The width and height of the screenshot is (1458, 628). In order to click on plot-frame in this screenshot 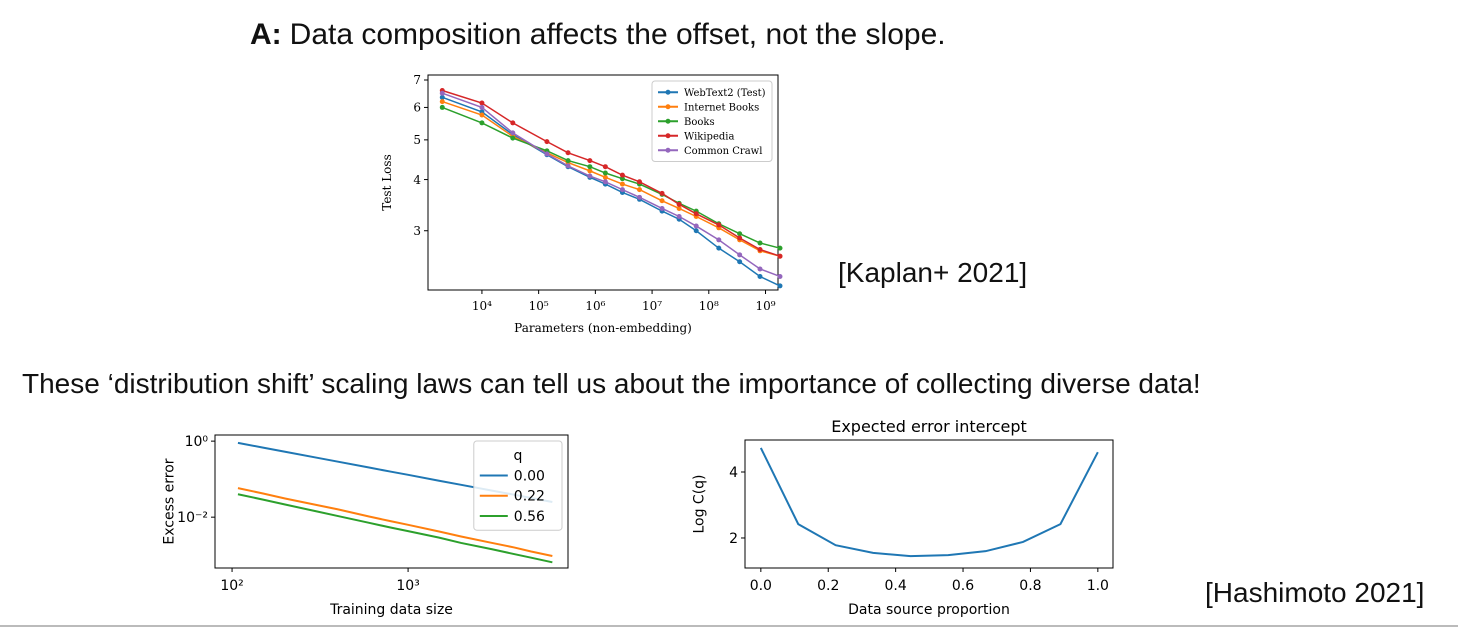, I will do `click(929, 504)`.